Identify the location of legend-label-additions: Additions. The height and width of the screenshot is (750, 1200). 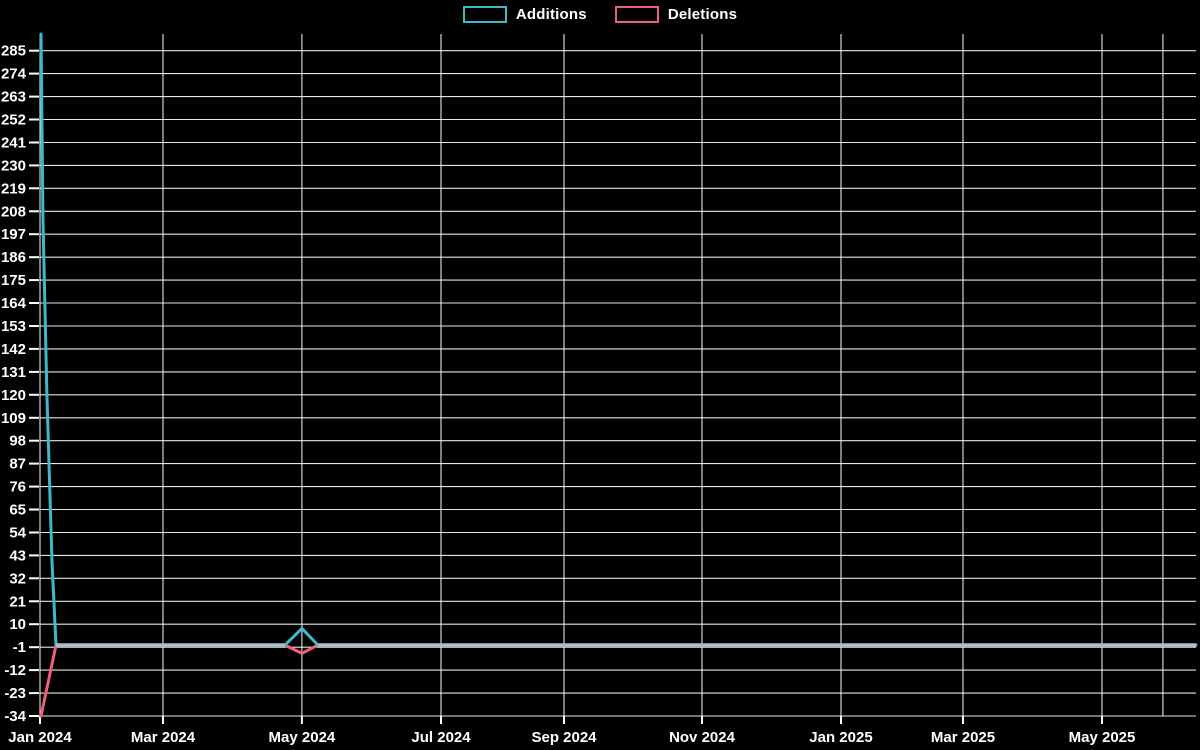
(551, 14).